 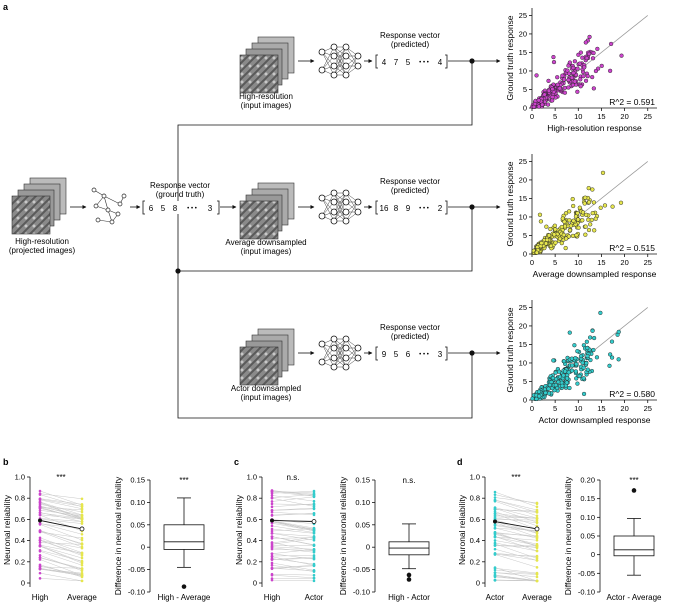 I want to click on input-sublabel-actor: (input images), so click(x=266, y=397).